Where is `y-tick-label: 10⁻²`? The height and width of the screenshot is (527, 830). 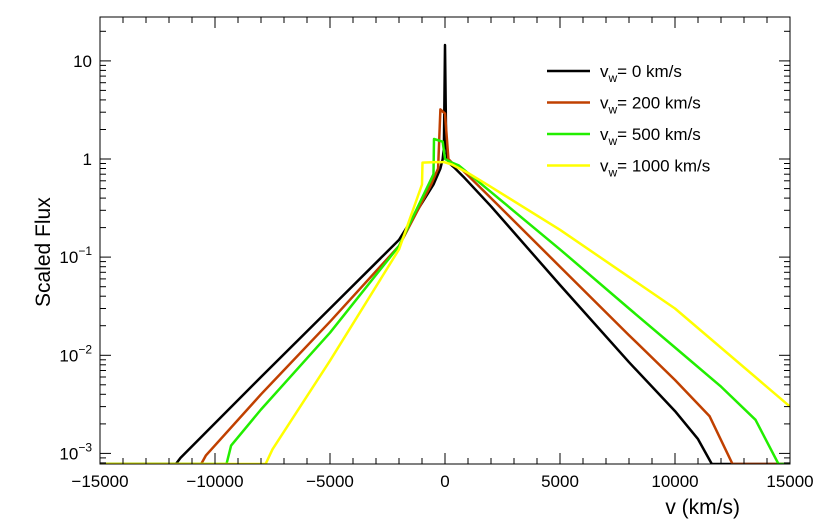
y-tick-label: 10⁻² is located at coordinates (75, 353).